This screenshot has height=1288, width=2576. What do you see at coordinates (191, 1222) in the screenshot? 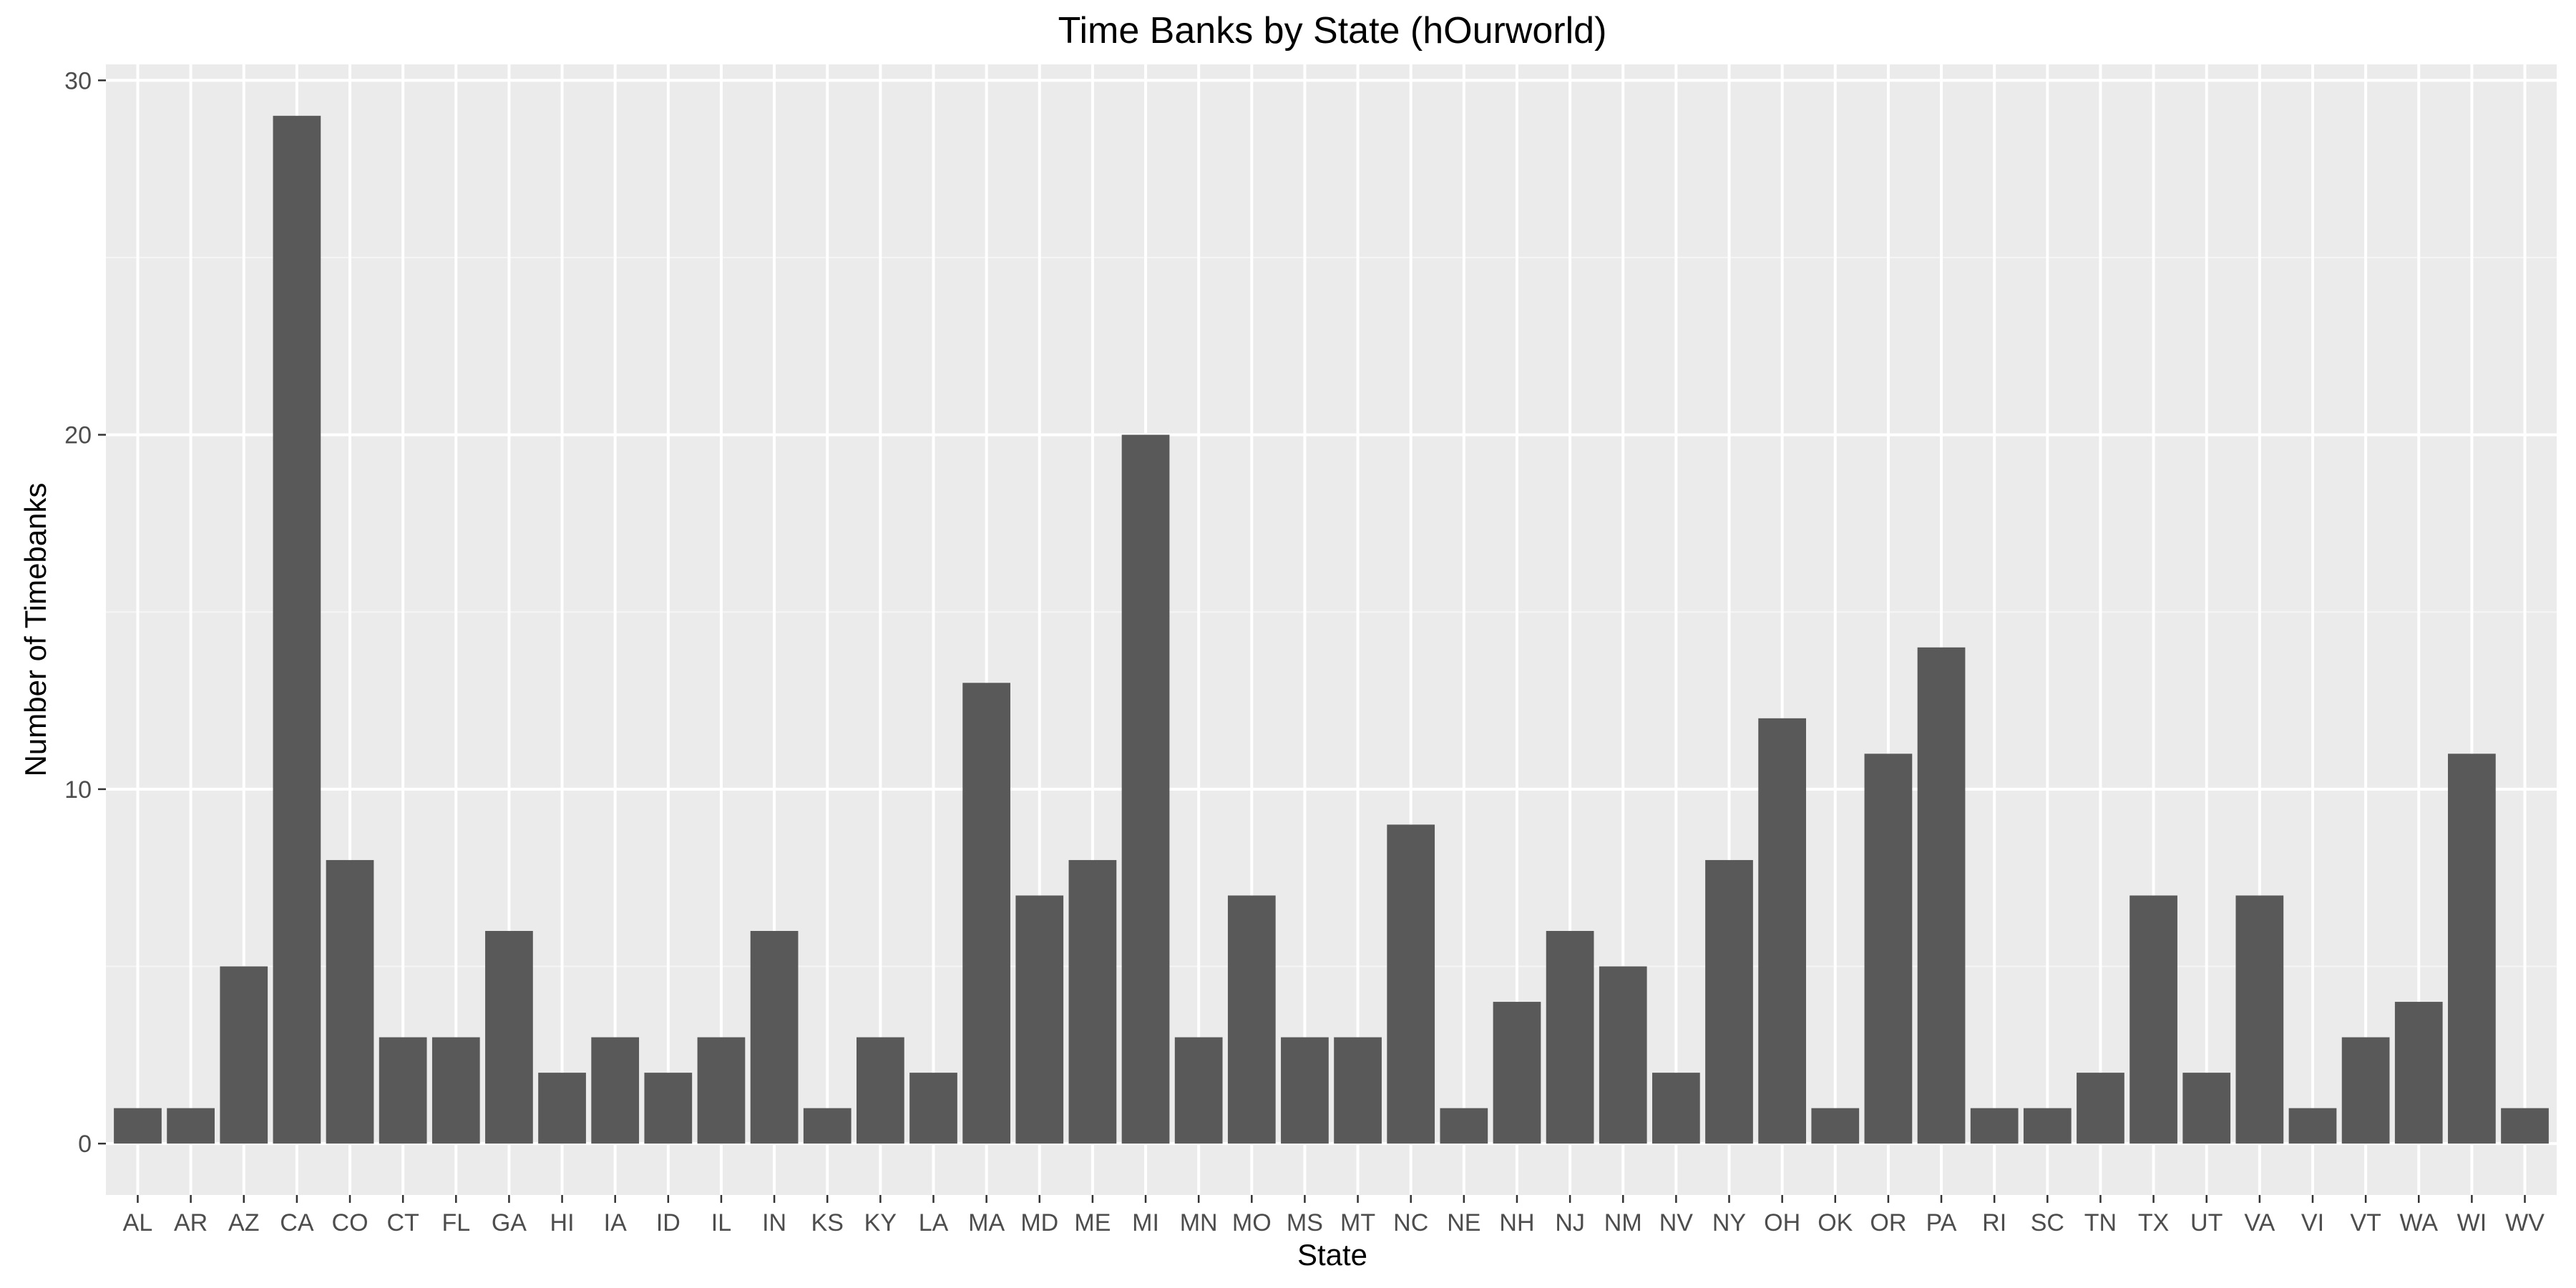
I see `x-tick-label: AR` at bounding box center [191, 1222].